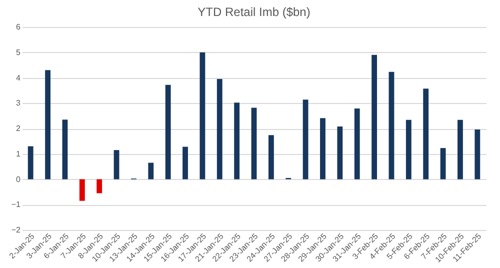 This screenshot has height=268, width=500. Describe the element at coordinates (16, 230) in the screenshot. I see `y-tick-label: −2` at that location.